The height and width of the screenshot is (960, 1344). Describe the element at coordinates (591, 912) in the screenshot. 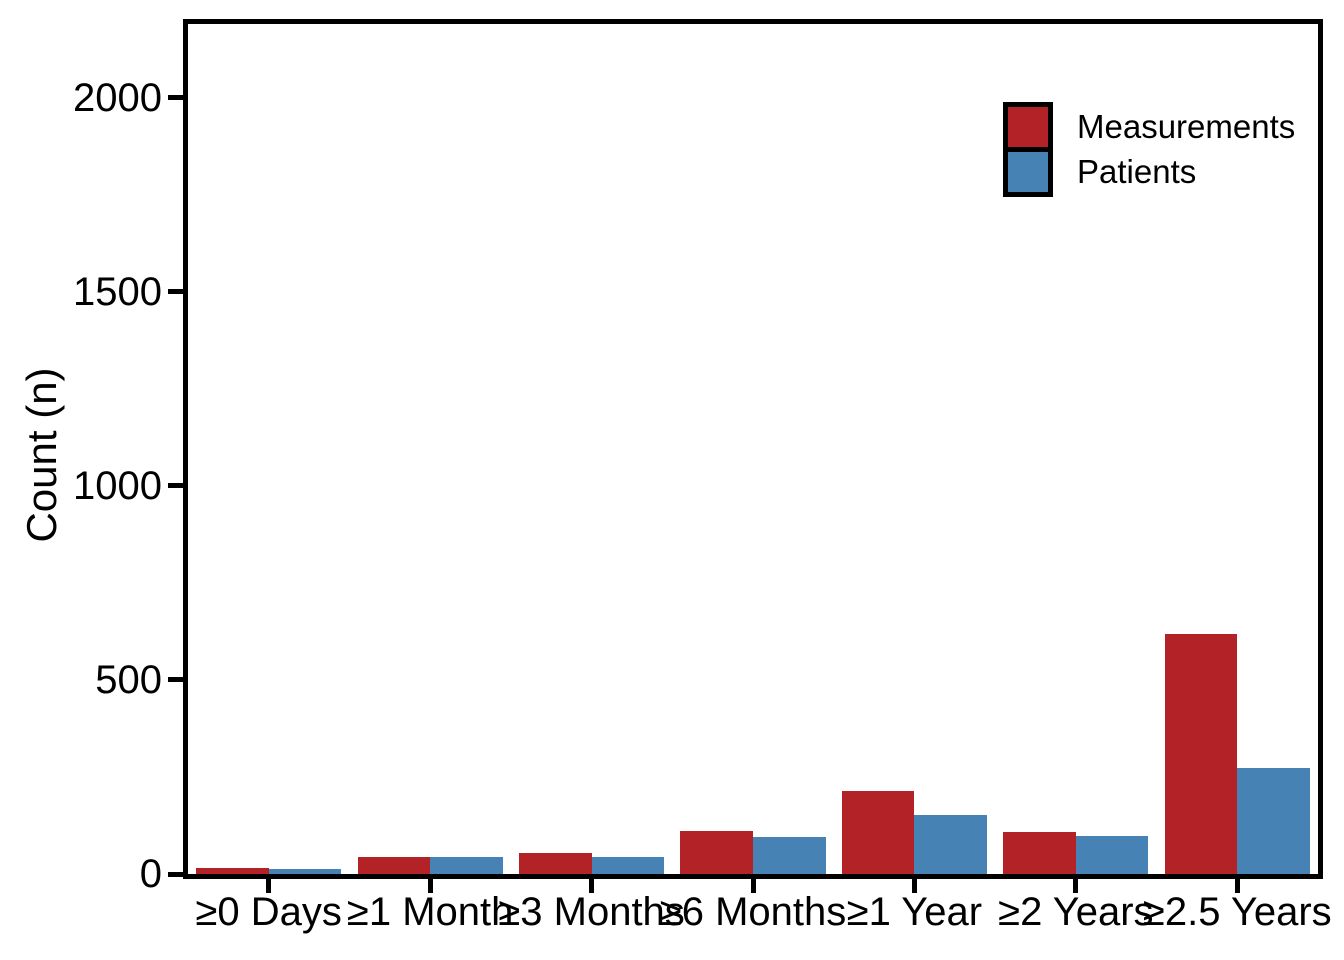

I see `x-axis-tick-label-2: ≥3 Months` at that location.